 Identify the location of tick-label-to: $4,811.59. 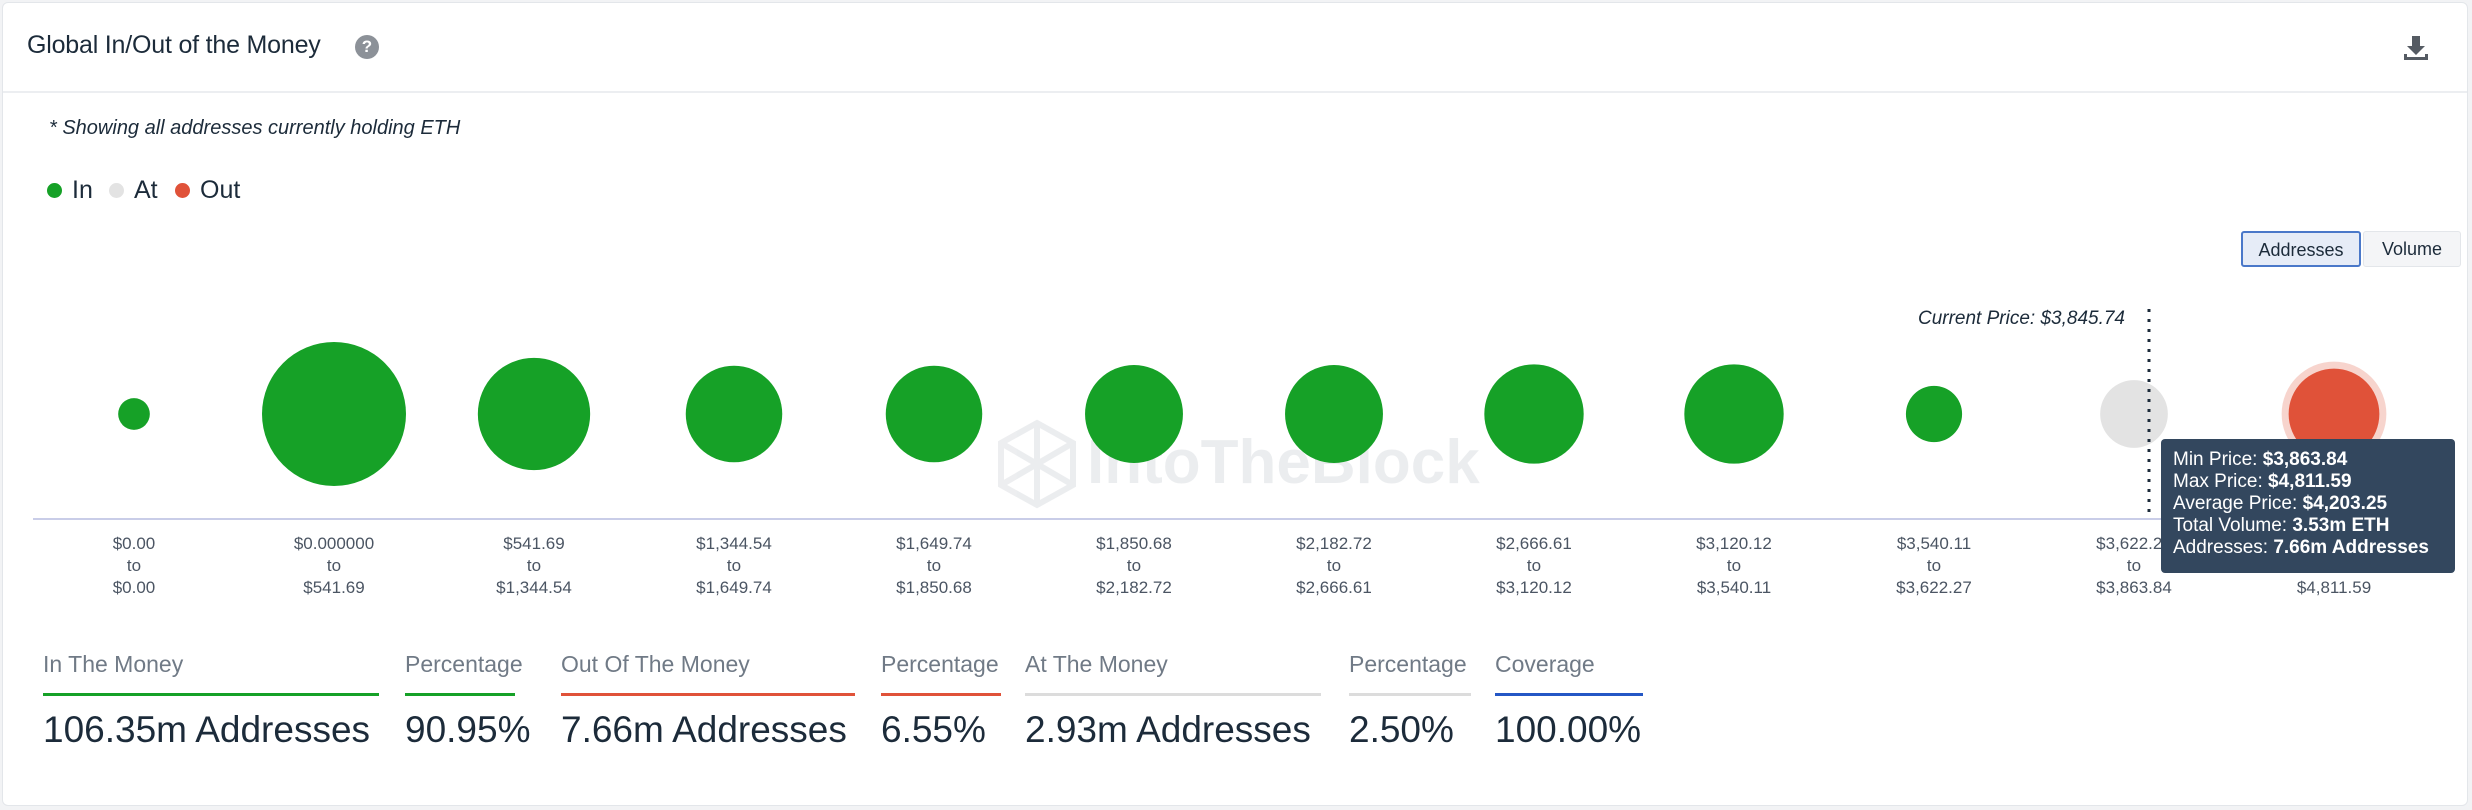
(2334, 587).